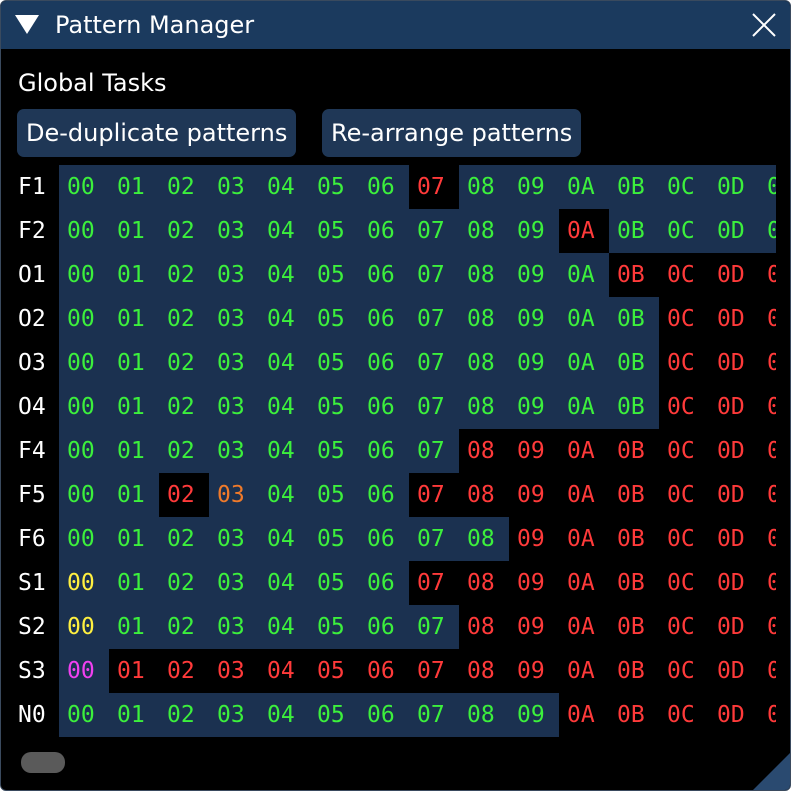  I want to click on row-label: F6, so click(32, 539).